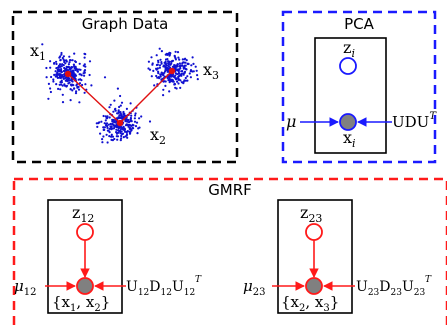  Describe the element at coordinates (428, 280) in the screenshot. I see `gmrf-cov-sup-23: T` at that location.